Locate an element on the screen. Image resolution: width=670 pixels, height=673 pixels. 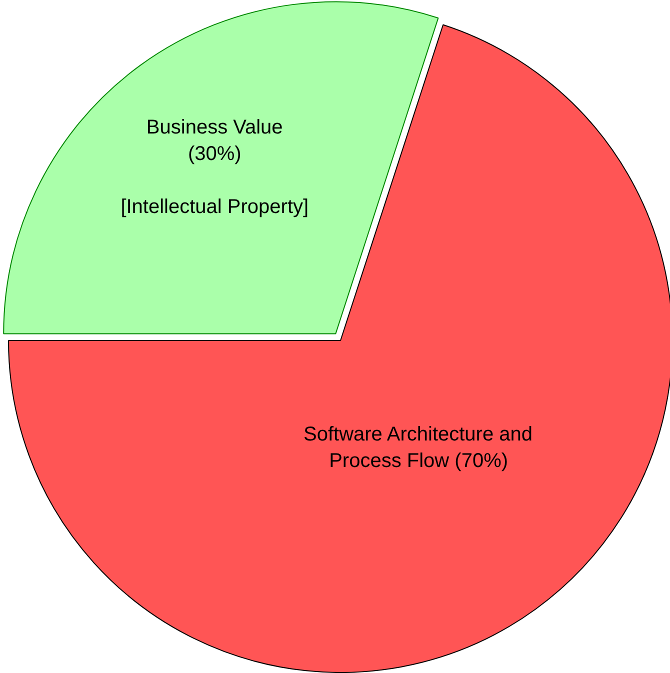
category-label: Business Value (30%) [Intellectual Property] is located at coordinates (214, 167).